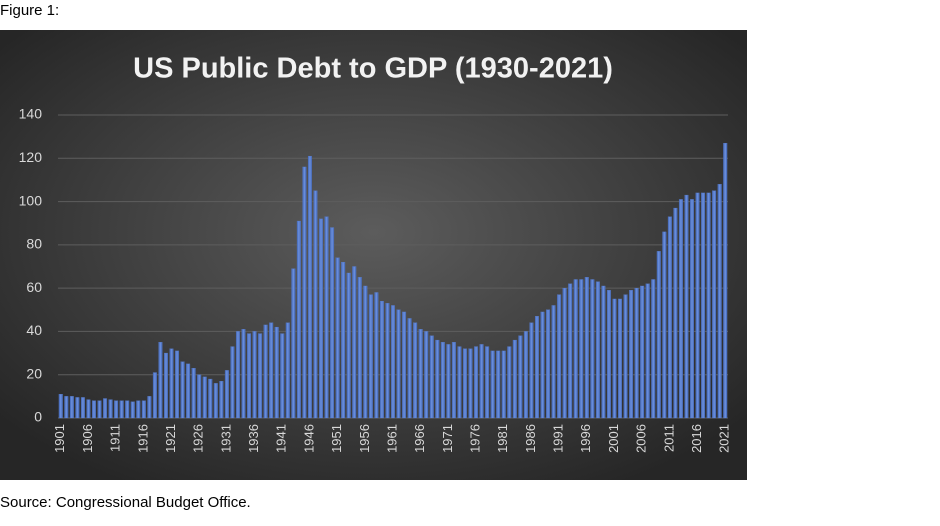  Describe the element at coordinates (724, 438) in the screenshot. I see `x-tick-label: 2021` at that location.